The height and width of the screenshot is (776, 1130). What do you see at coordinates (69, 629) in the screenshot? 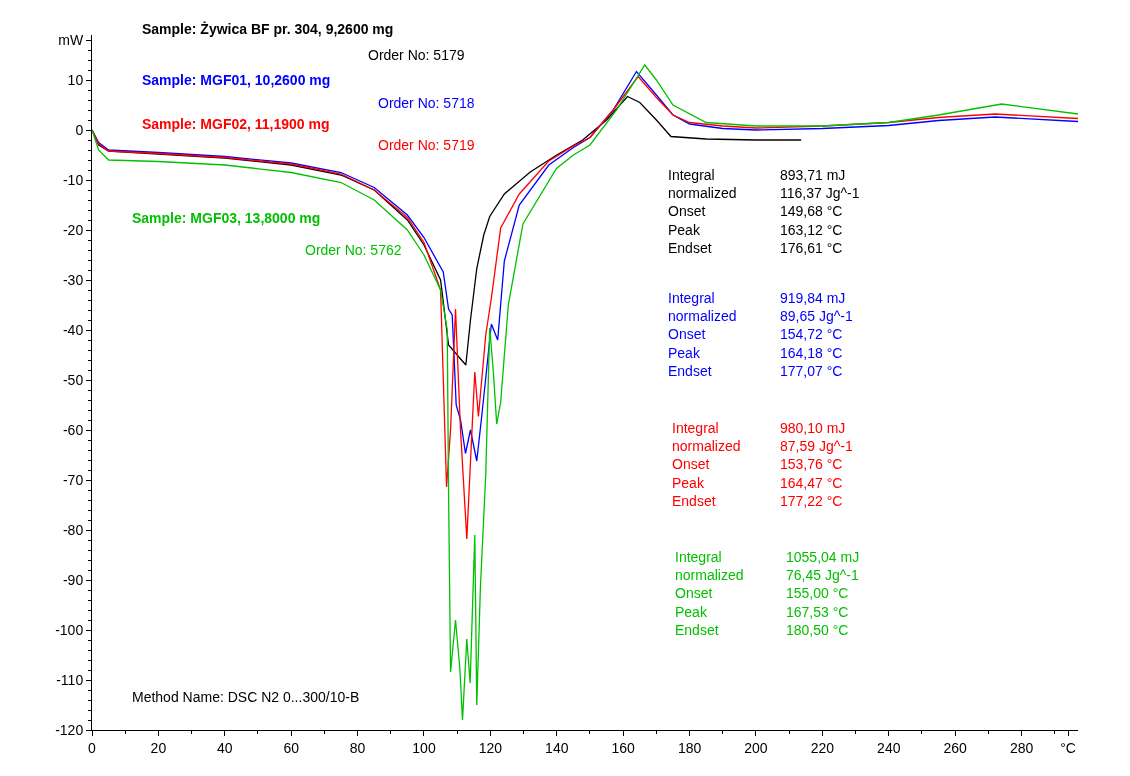
I see `y-tick-label: -100` at bounding box center [69, 629].